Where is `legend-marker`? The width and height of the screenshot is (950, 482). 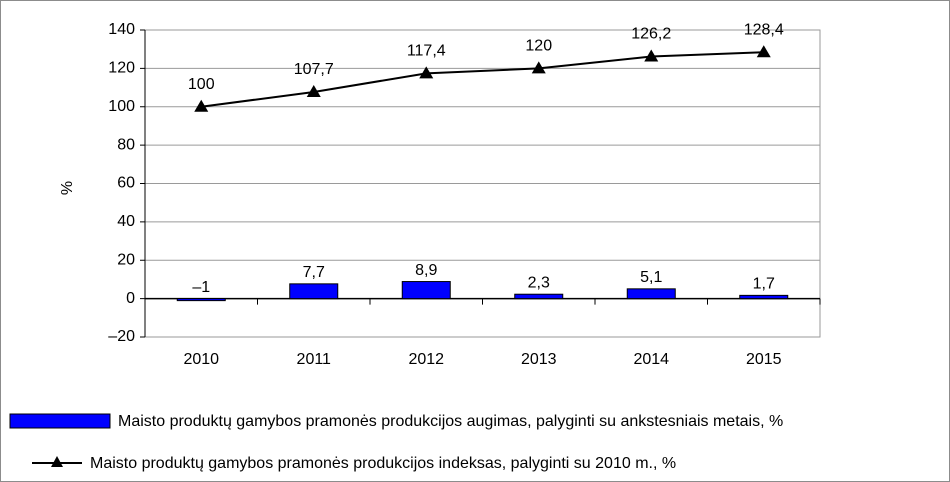 legend-marker is located at coordinates (57, 461).